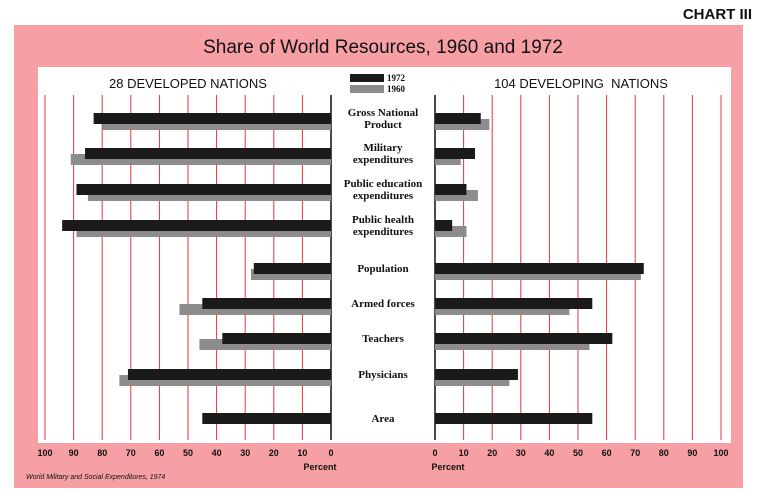 The width and height of the screenshot is (767, 498). Describe the element at coordinates (434, 453) in the screenshot. I see `tick-right-0: 0` at that location.